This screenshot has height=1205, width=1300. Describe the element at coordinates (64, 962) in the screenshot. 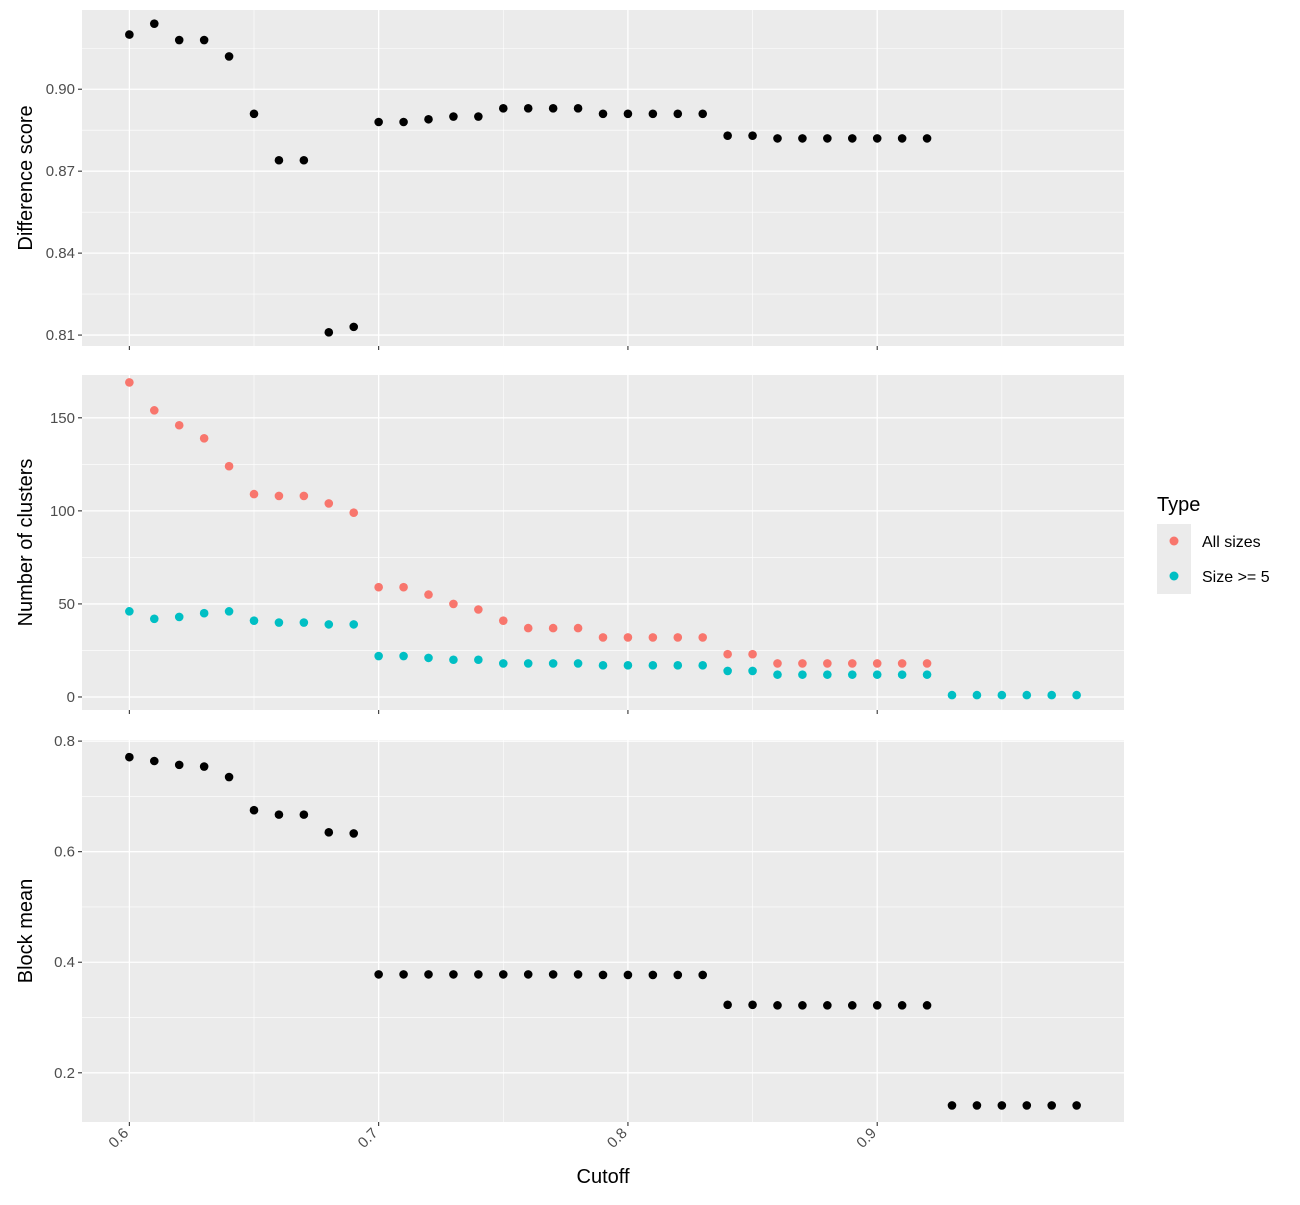

I see `y-tick-label: 0.4` at that location.